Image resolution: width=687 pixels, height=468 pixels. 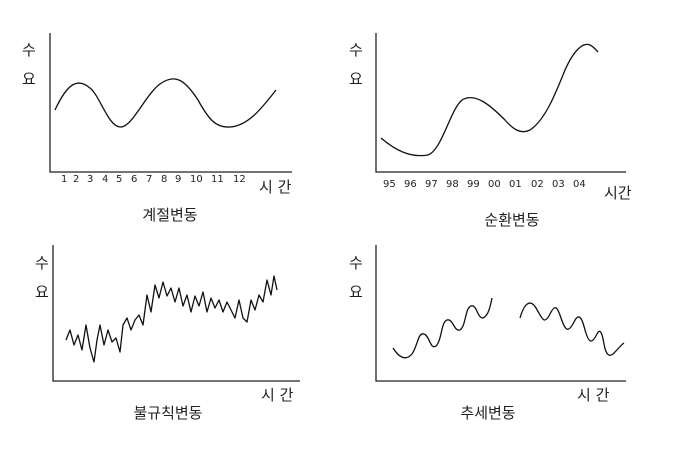 I want to click on panel-caption: 불규칙변동, so click(x=167, y=413).